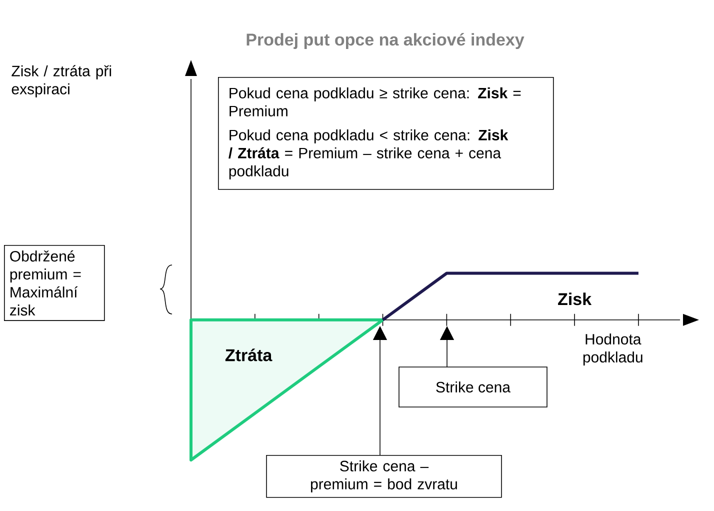 This screenshot has width=714, height=511. What do you see at coordinates (473, 386) in the screenshot?
I see `annotation: Strike cena` at bounding box center [473, 386].